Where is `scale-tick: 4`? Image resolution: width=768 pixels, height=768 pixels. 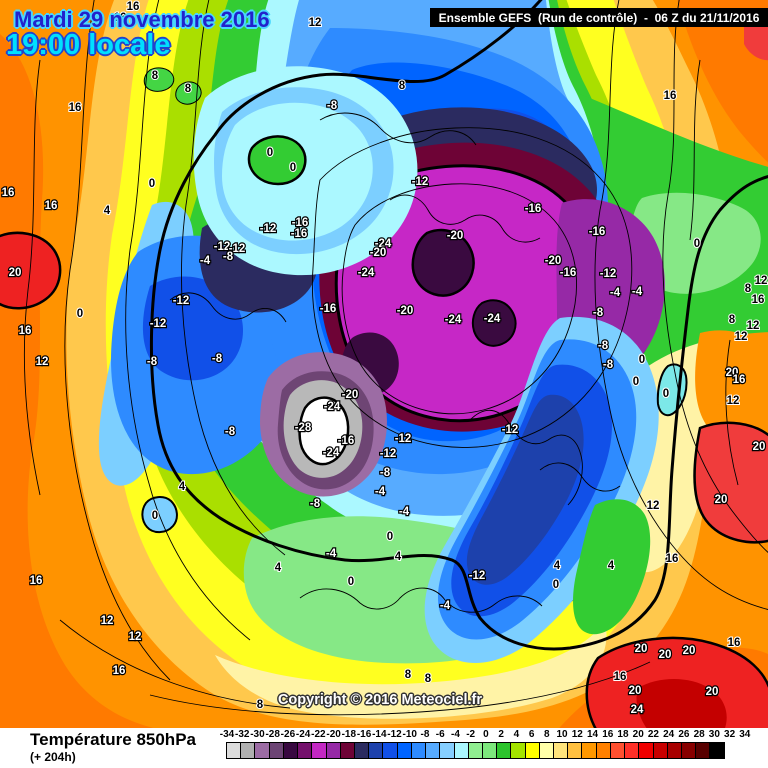 scale-tick: 4 is located at coordinates (516, 734).